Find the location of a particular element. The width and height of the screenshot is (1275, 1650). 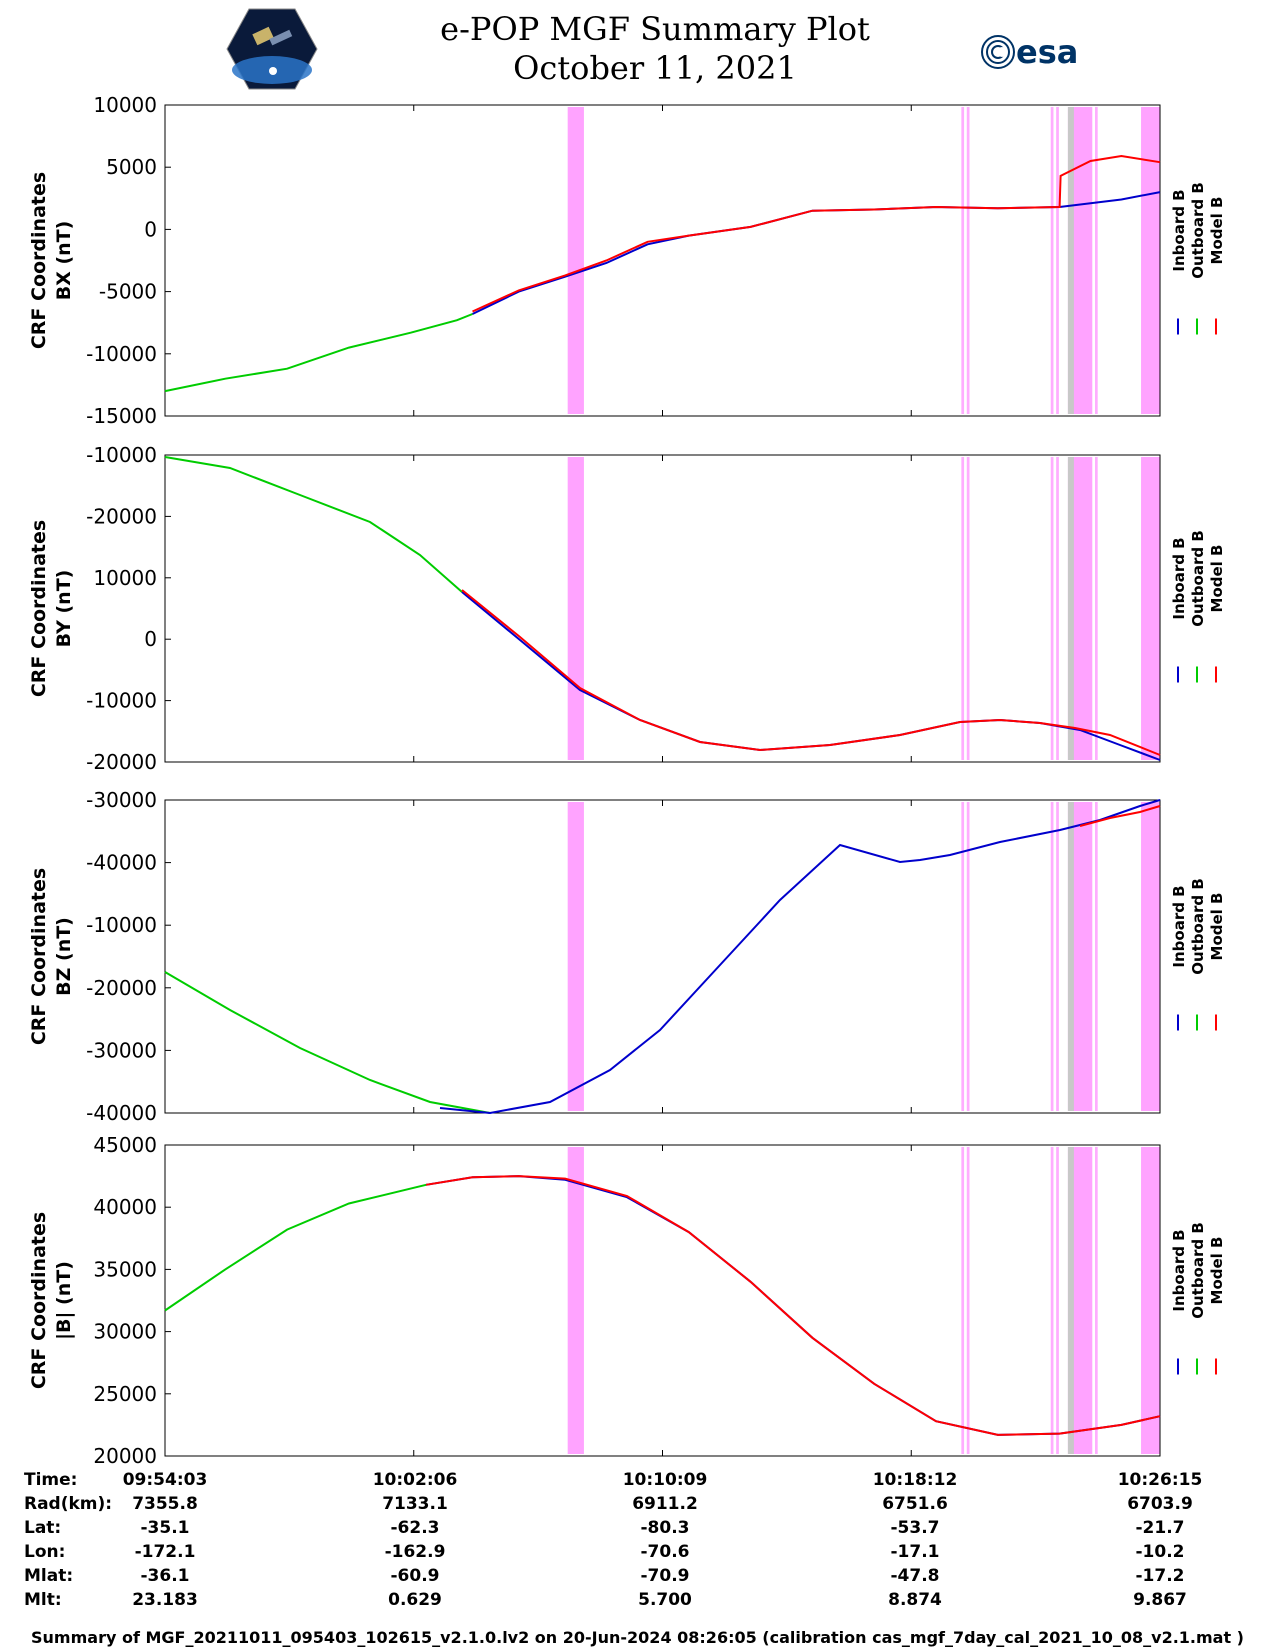

legend-label-1-0: Inboard B is located at coordinates (1179, 578).